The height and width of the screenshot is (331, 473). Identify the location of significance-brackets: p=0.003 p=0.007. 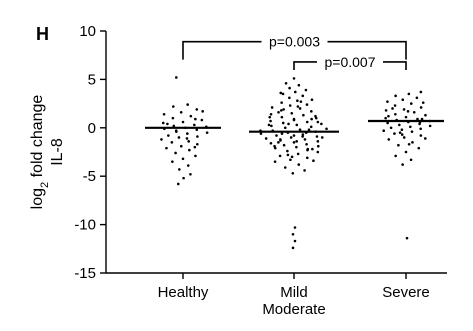
(294, 52).